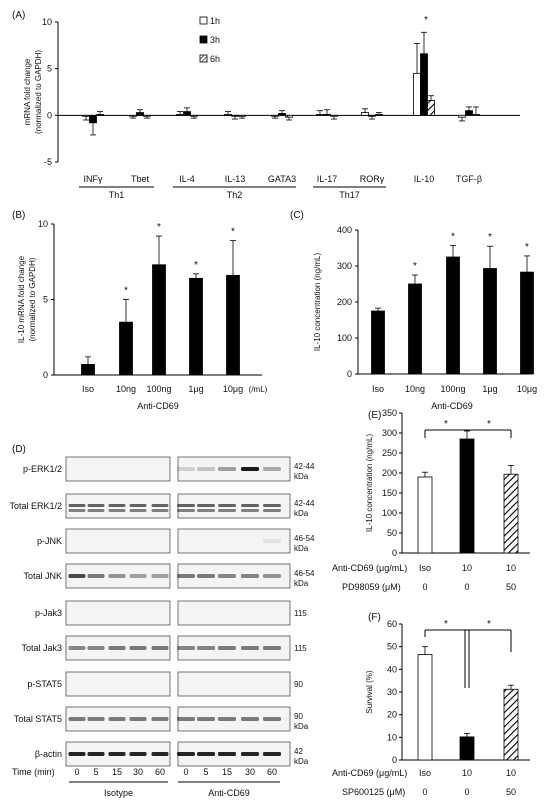 This screenshot has width=550, height=803. What do you see at coordinates (44, 684) in the screenshot?
I see `blot-row-label: p-STAT5` at bounding box center [44, 684].